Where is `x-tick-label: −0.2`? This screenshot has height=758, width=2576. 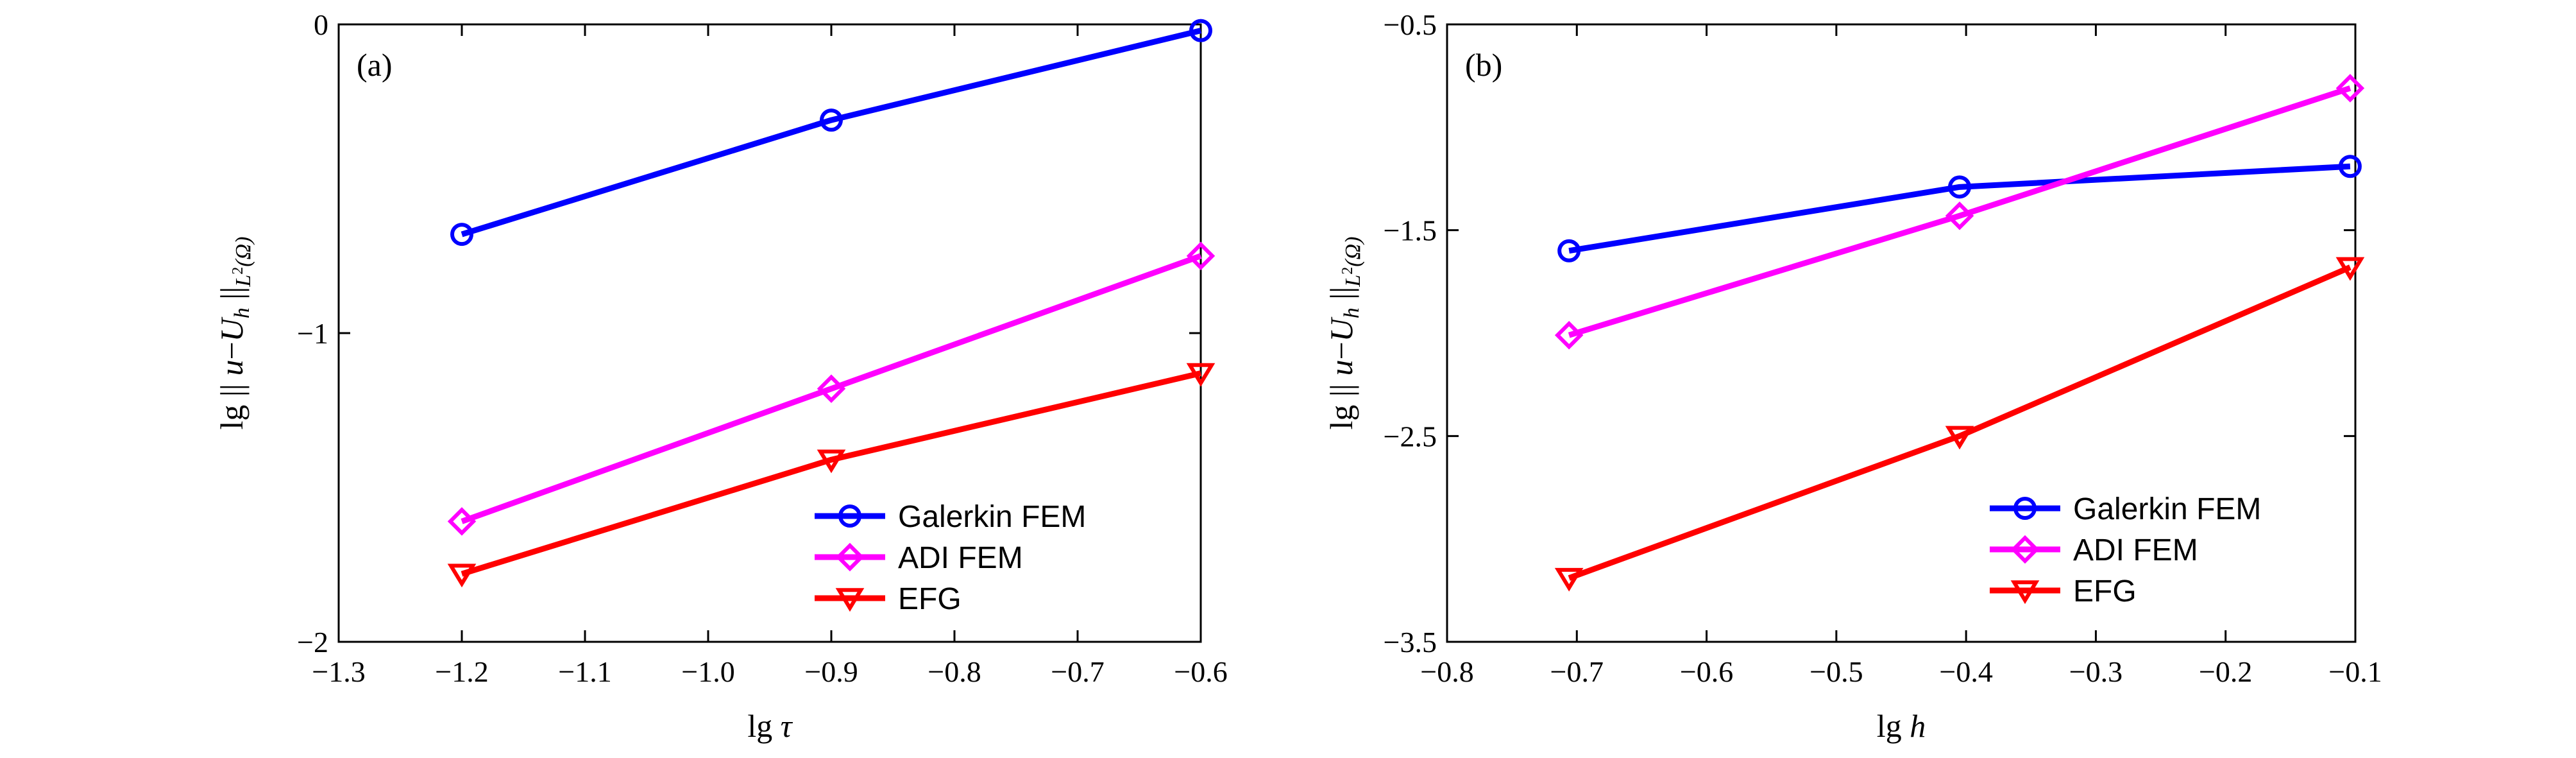 x-tick-label: −0.2 is located at coordinates (2225, 671).